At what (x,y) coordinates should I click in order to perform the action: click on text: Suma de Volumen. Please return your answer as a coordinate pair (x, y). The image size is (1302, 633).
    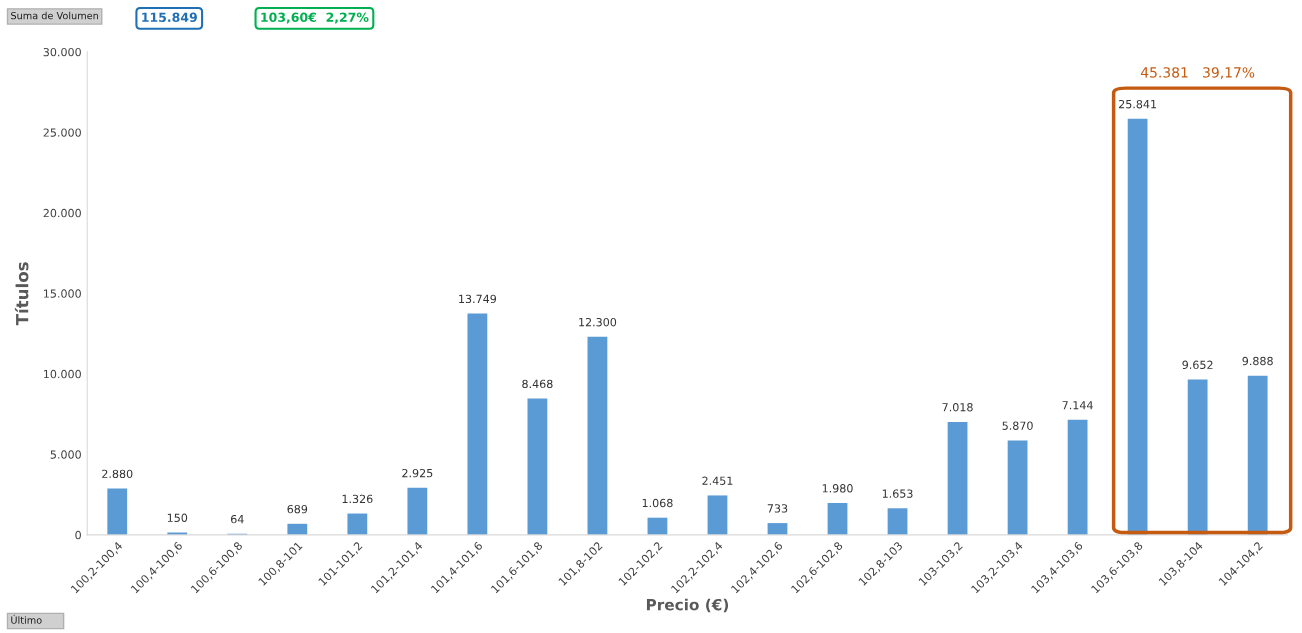
    Looking at the image, I should click on (55, 15).